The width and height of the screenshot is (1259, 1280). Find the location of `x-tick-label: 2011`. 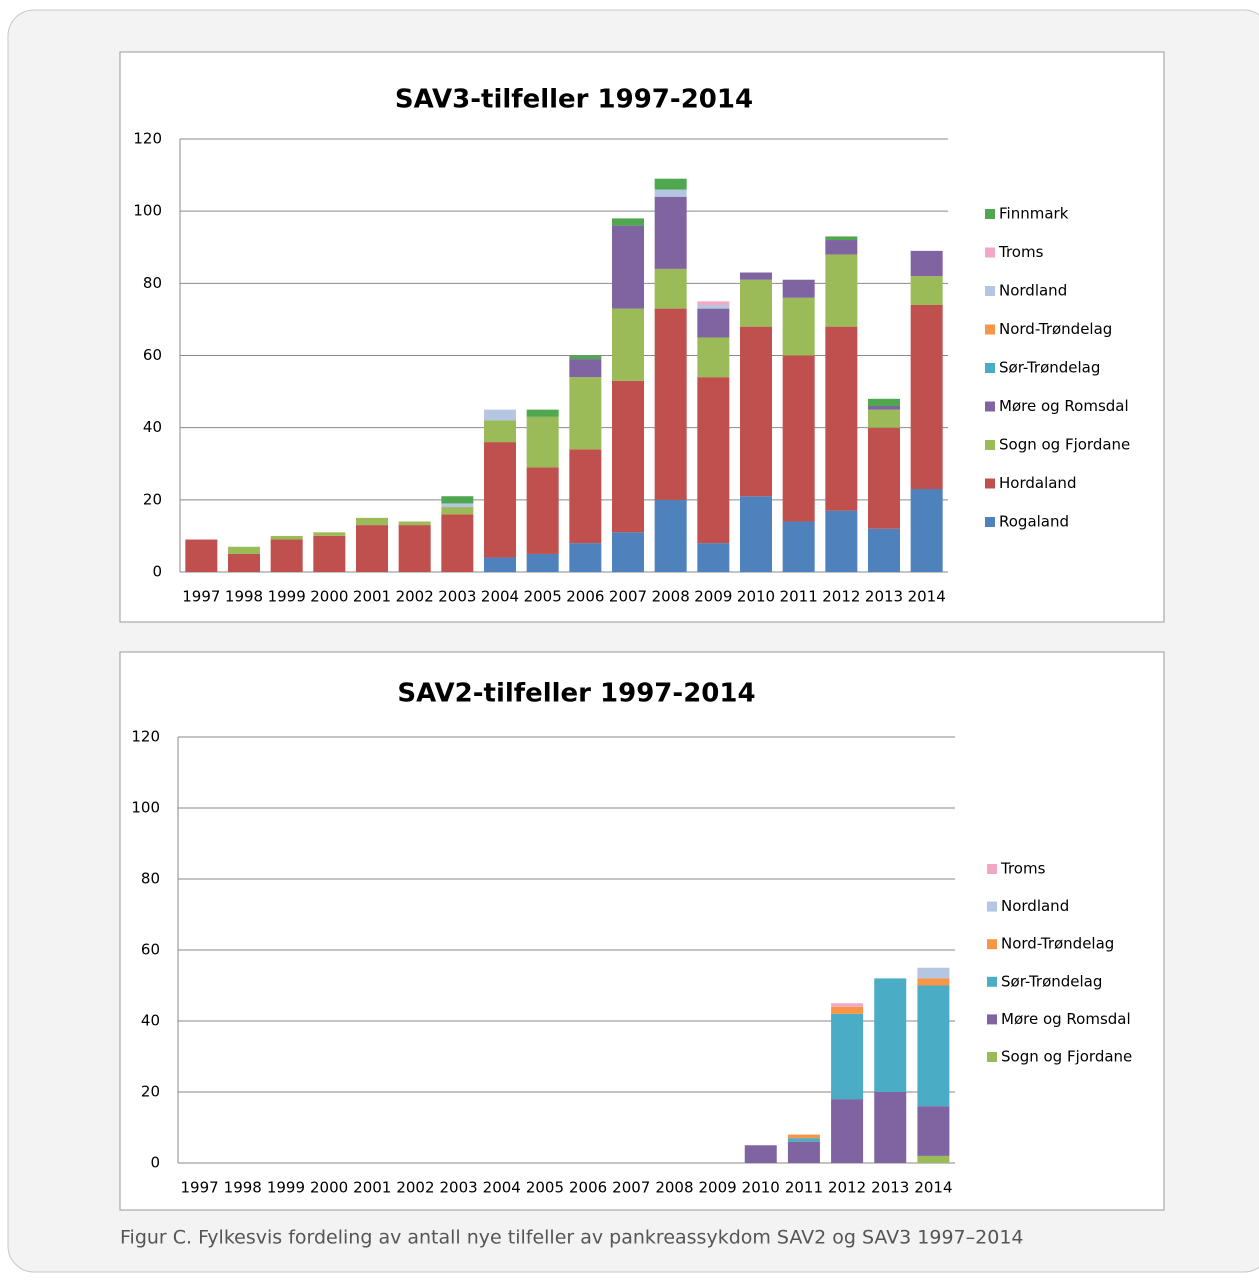

x-tick-label: 2011 is located at coordinates (799, 597).